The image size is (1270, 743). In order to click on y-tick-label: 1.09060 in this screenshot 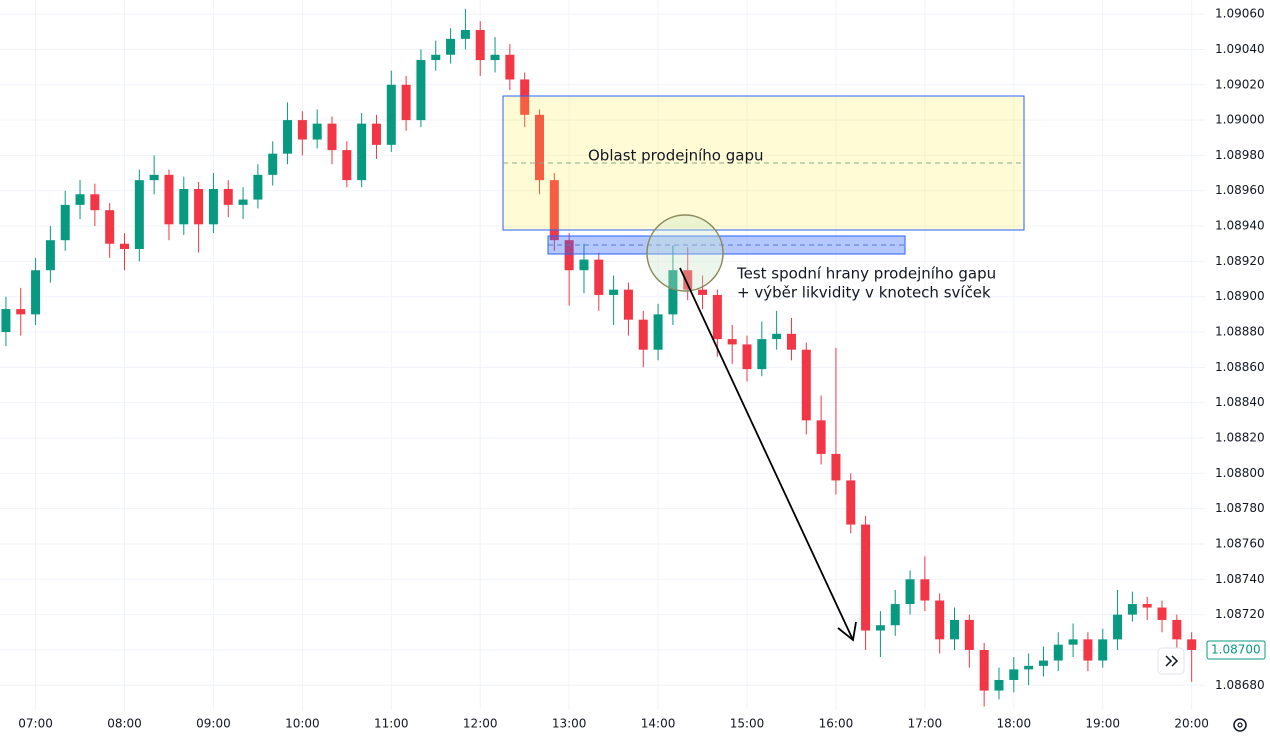, I will do `click(1240, 14)`.